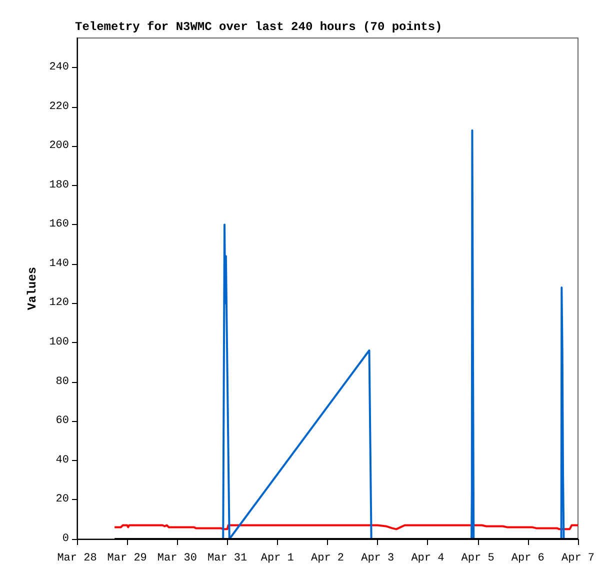 The height and width of the screenshot is (579, 615). What do you see at coordinates (32, 288) in the screenshot?
I see `y-axis-title: Values` at bounding box center [32, 288].